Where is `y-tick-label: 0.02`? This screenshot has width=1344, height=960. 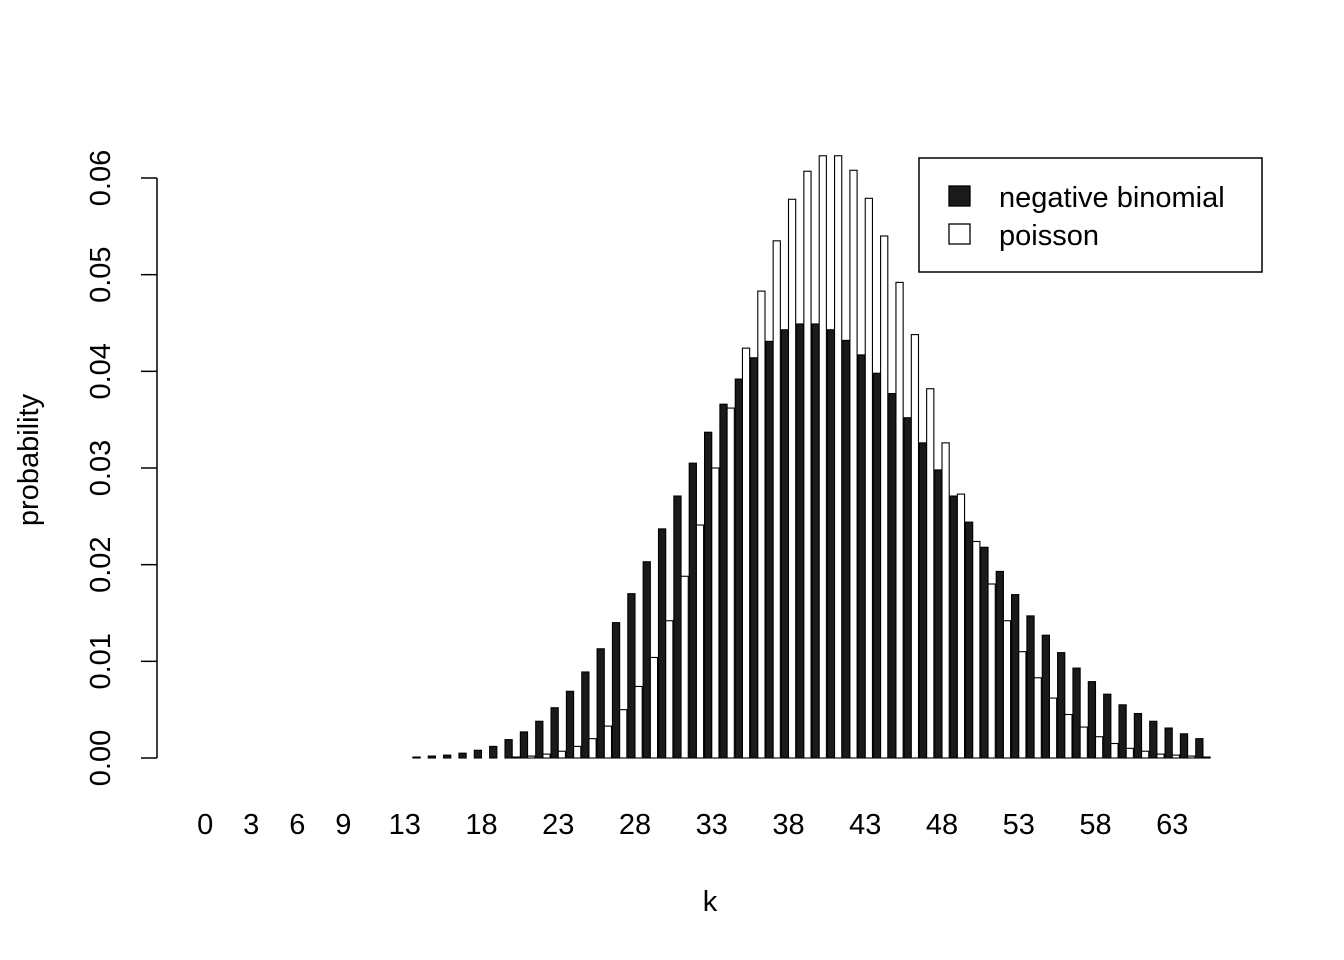 y-tick-label: 0.02 is located at coordinates (101, 564).